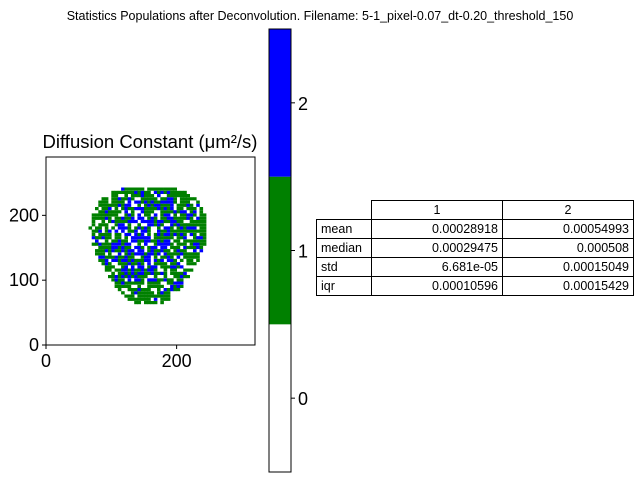 Image resolution: width=640 pixels, height=480 pixels. I want to click on table-cell: 6.681e-05, so click(437, 267).